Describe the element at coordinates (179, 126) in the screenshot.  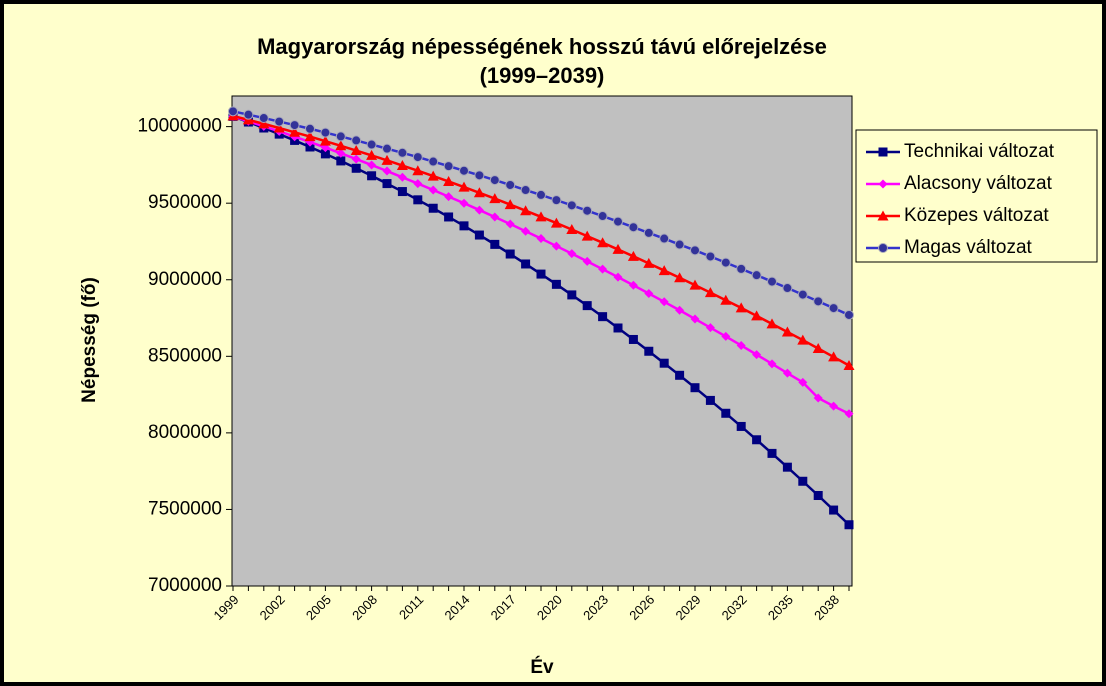
I see `y-tick-label: 10000000` at that location.